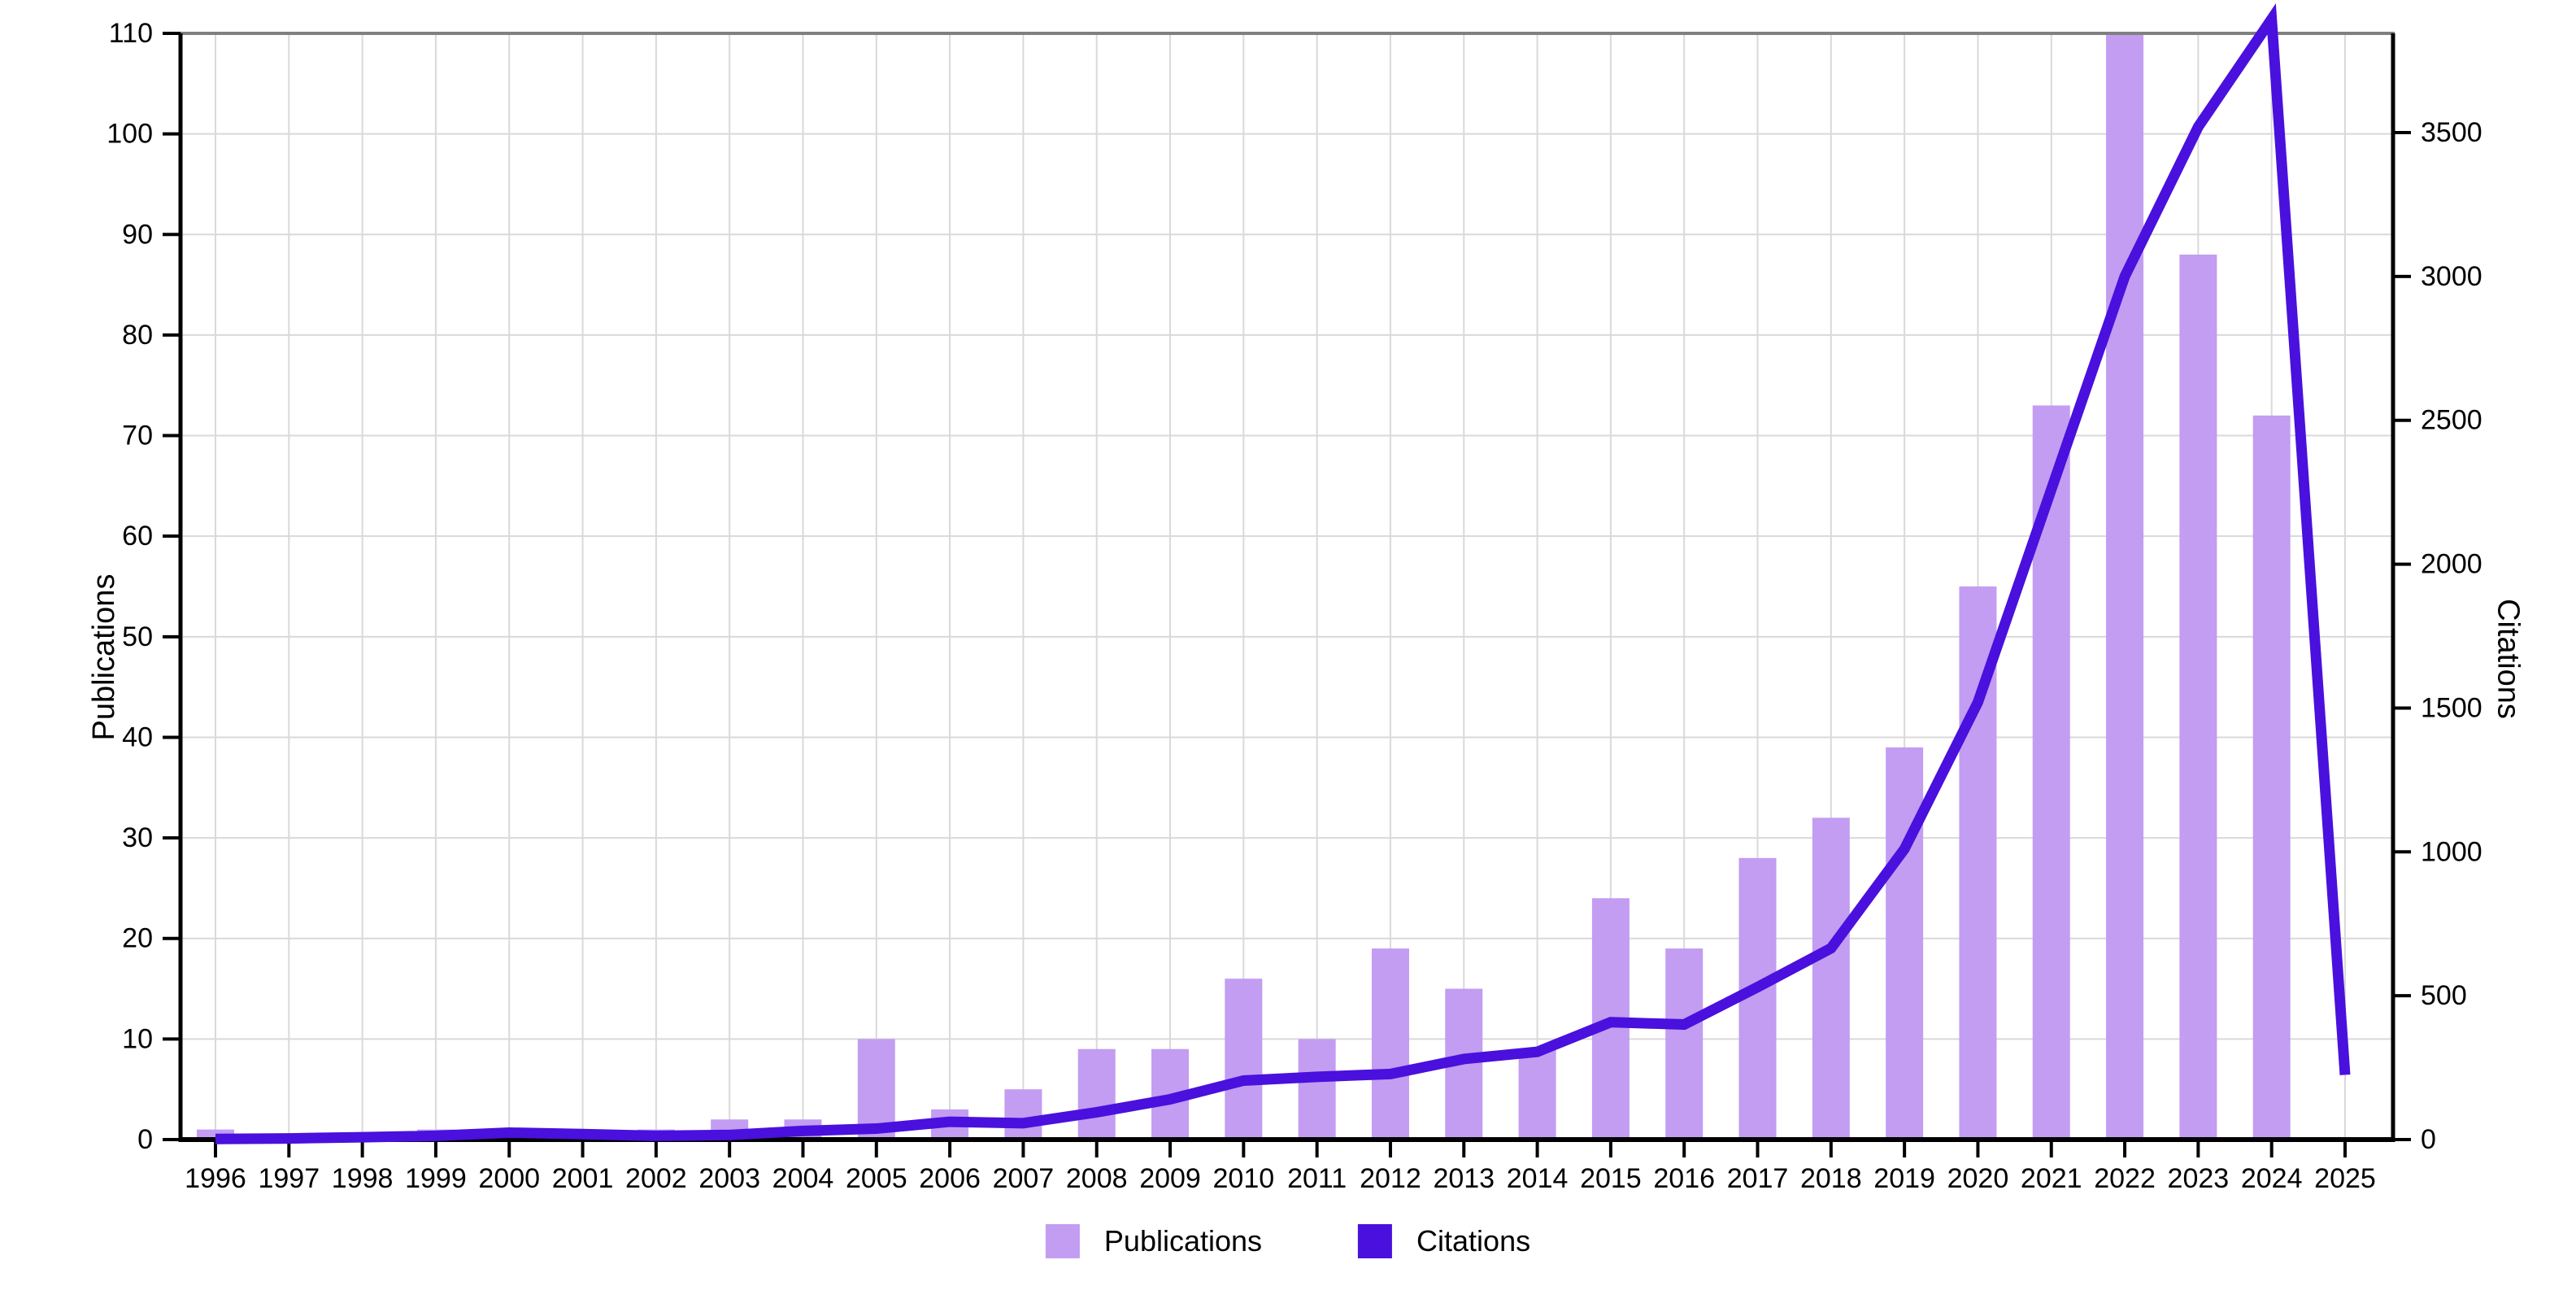 This screenshot has width=2576, height=1299. What do you see at coordinates (2452, 420) in the screenshot?
I see `right-tick-label: 2500` at bounding box center [2452, 420].